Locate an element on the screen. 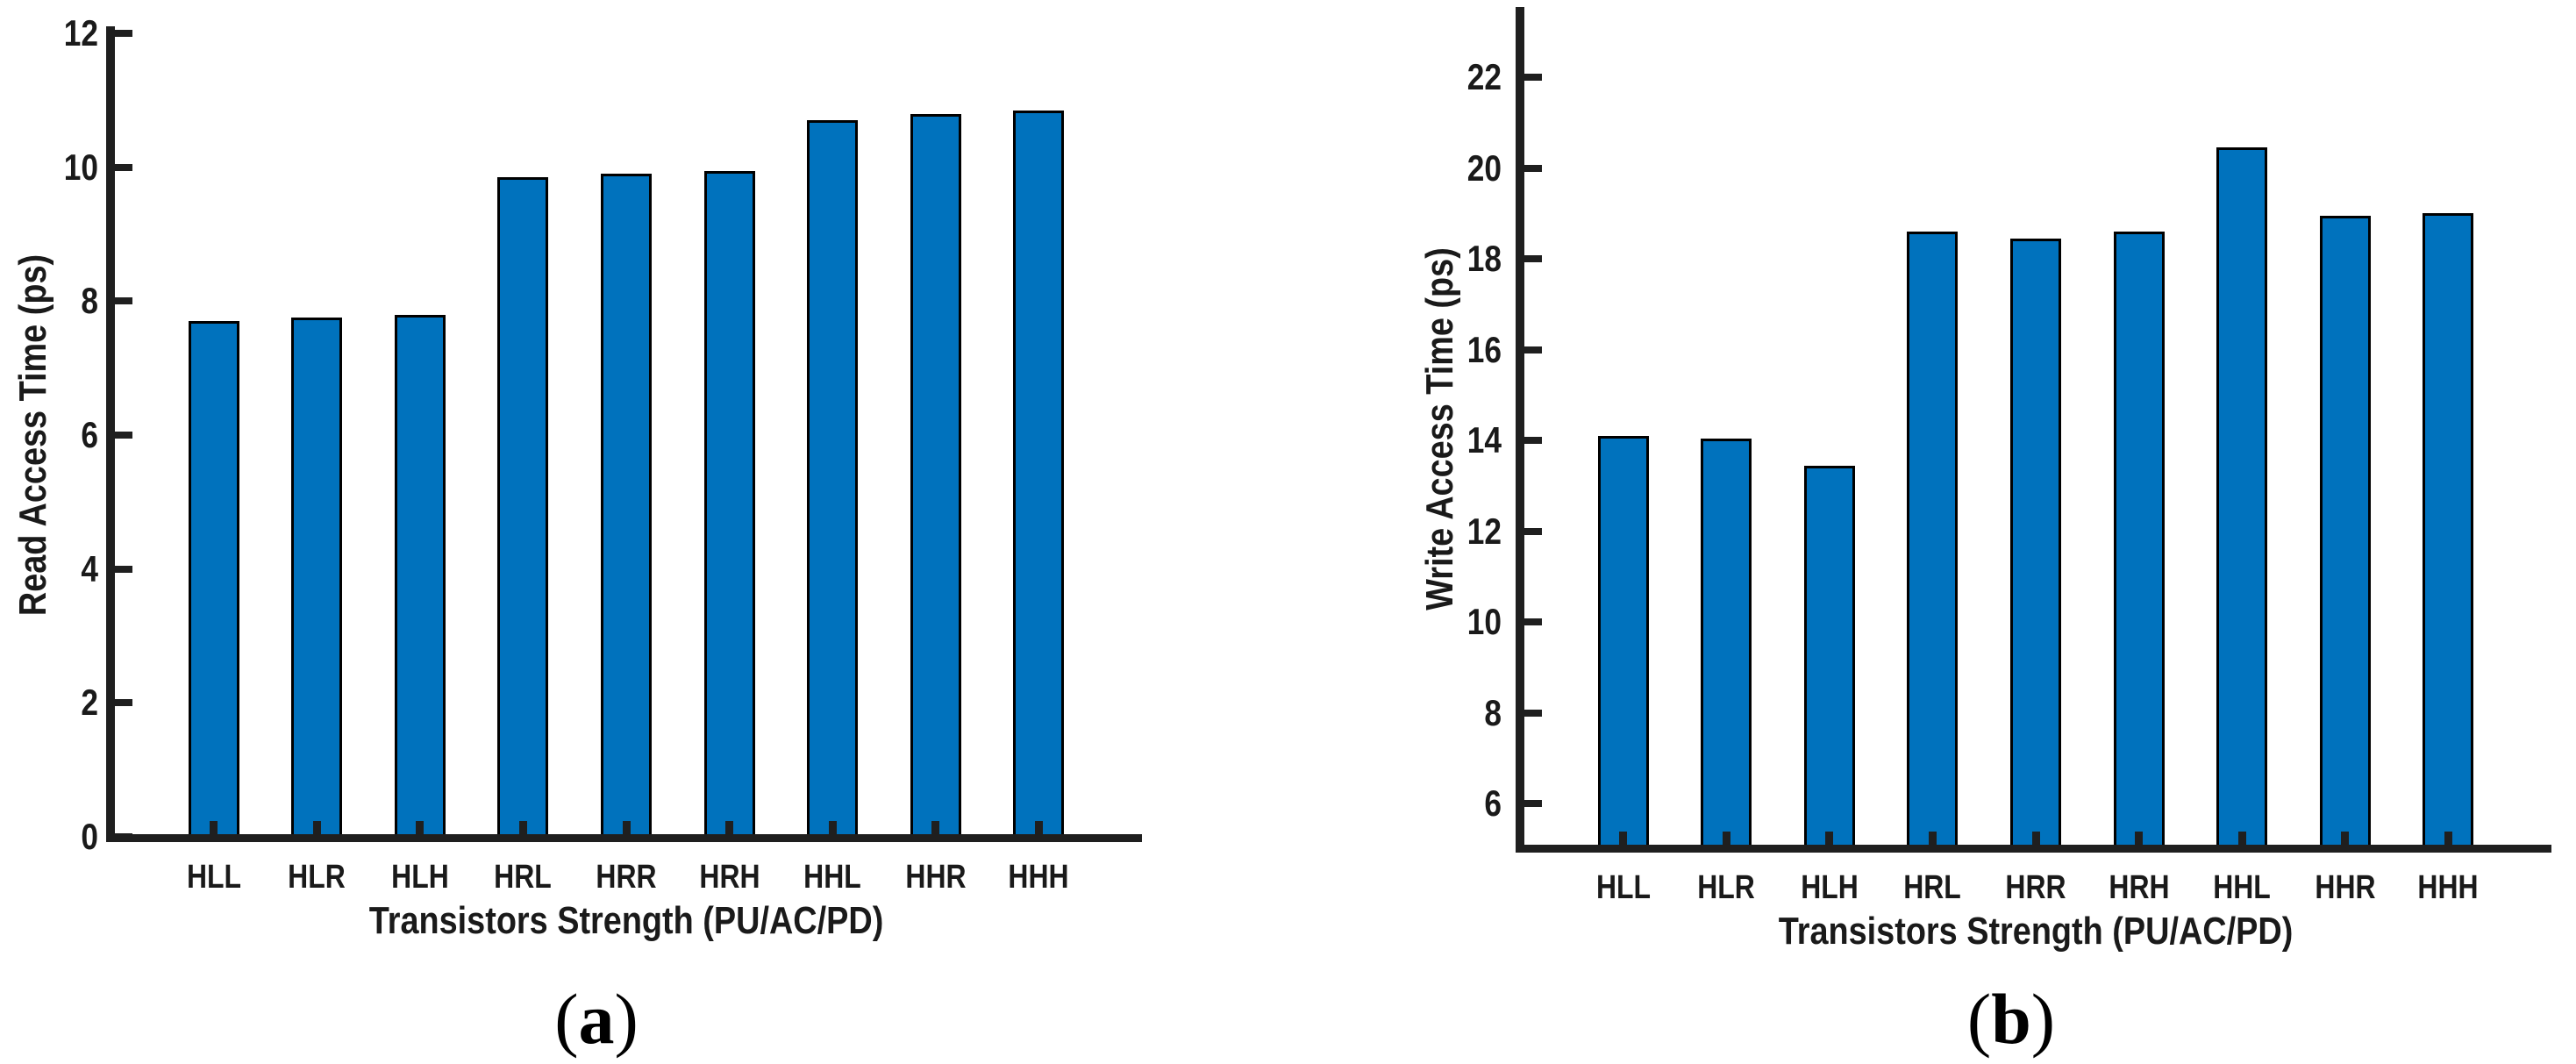 This screenshot has width=2576, height=1064. y-tick-label: 14 is located at coordinates (1484, 440).